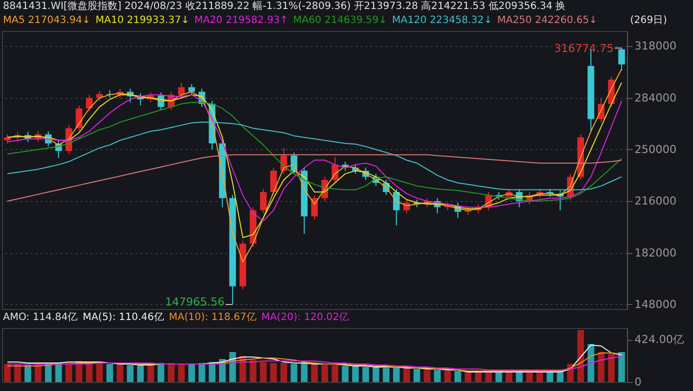  I want to click on text: 242260.65↓, so click(566, 20).